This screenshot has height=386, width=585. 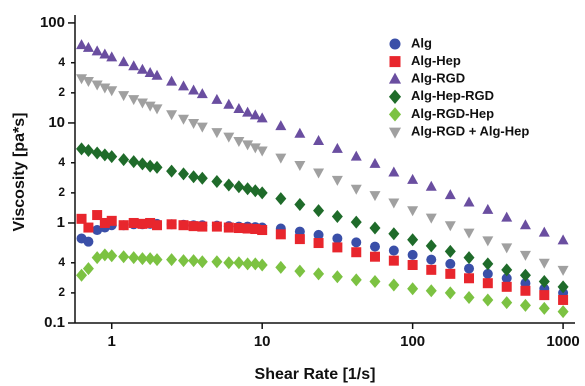 What do you see at coordinates (412, 341) in the screenshot?
I see `x-tick-label: 100` at bounding box center [412, 341].